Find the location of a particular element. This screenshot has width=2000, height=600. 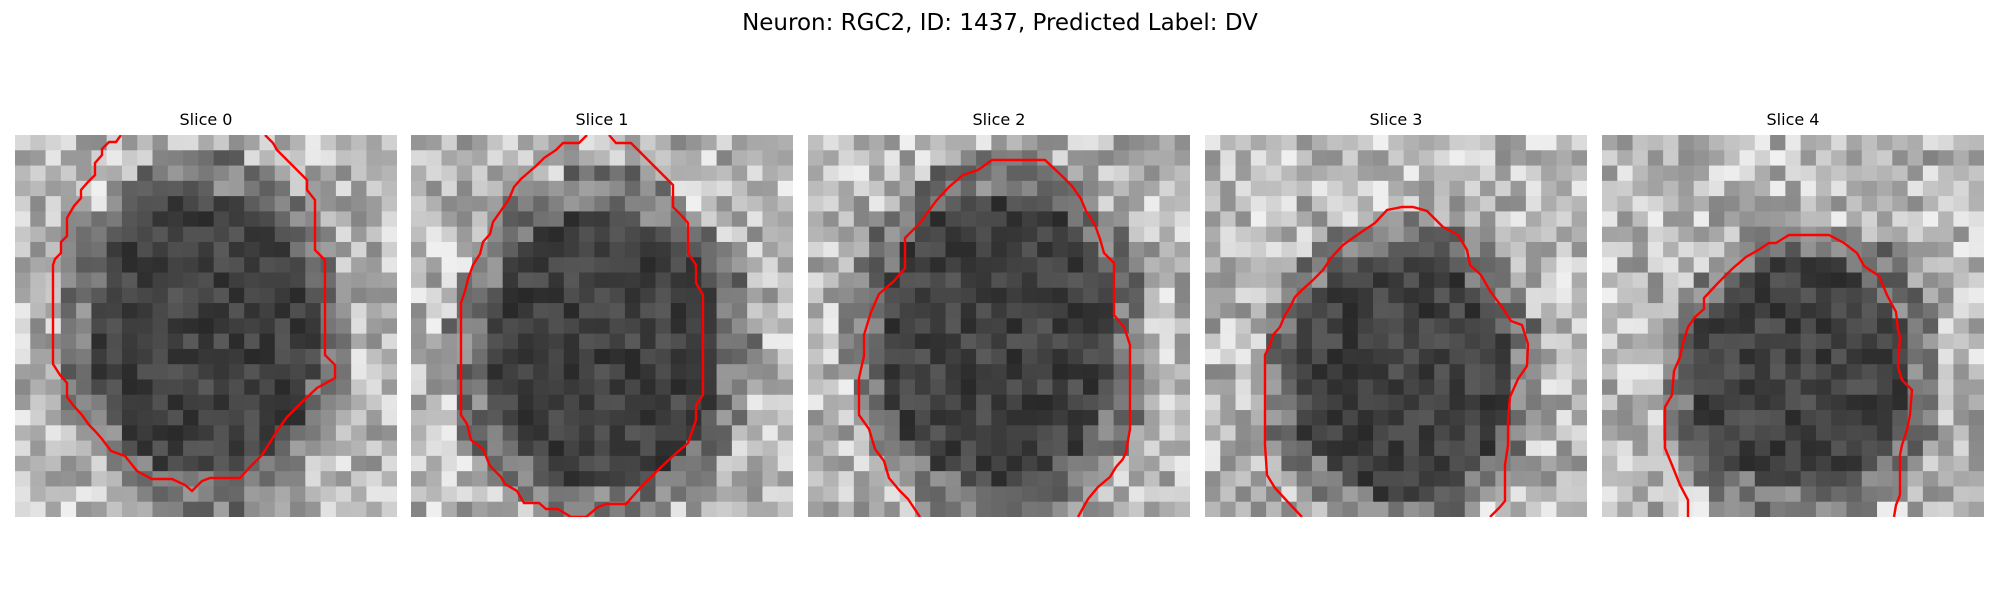

slice-title-1: Slice 1 is located at coordinates (602, 119).